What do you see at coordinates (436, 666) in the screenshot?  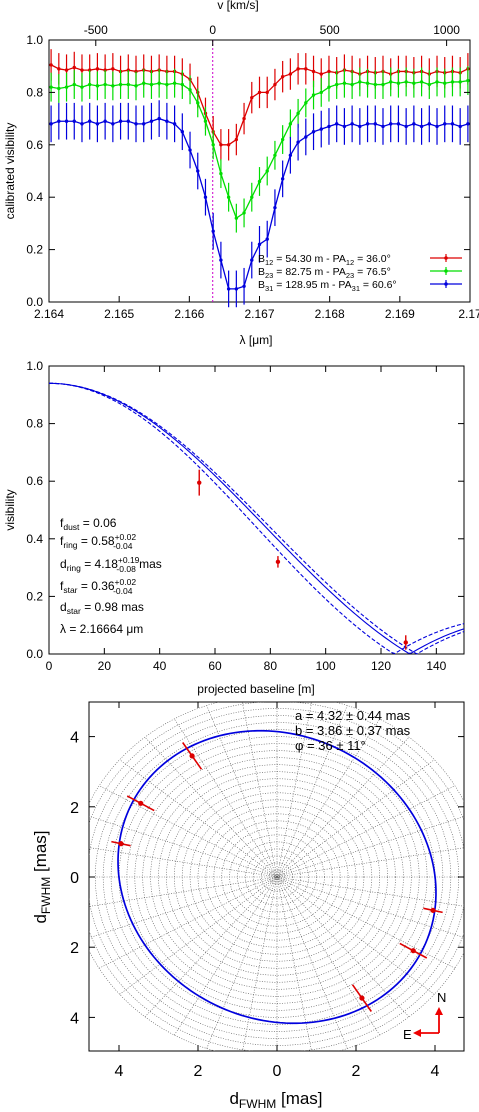 I see `p2-xtick-label: 140` at bounding box center [436, 666].